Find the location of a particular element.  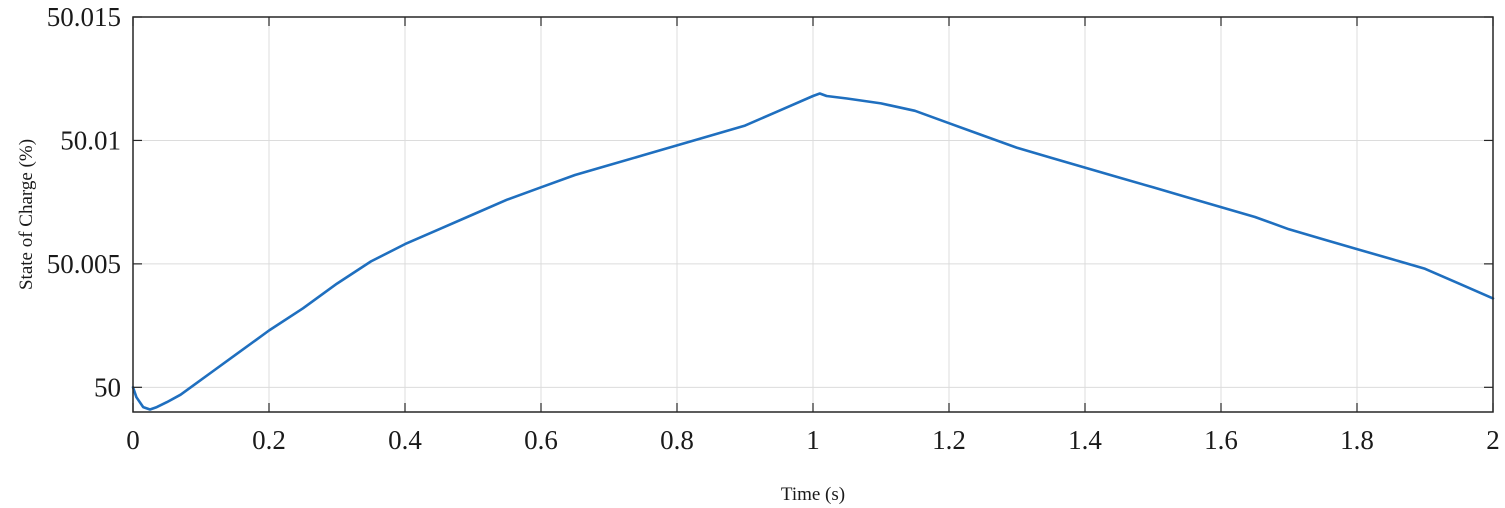

x-tick-label: 1.6 is located at coordinates (1221, 440).